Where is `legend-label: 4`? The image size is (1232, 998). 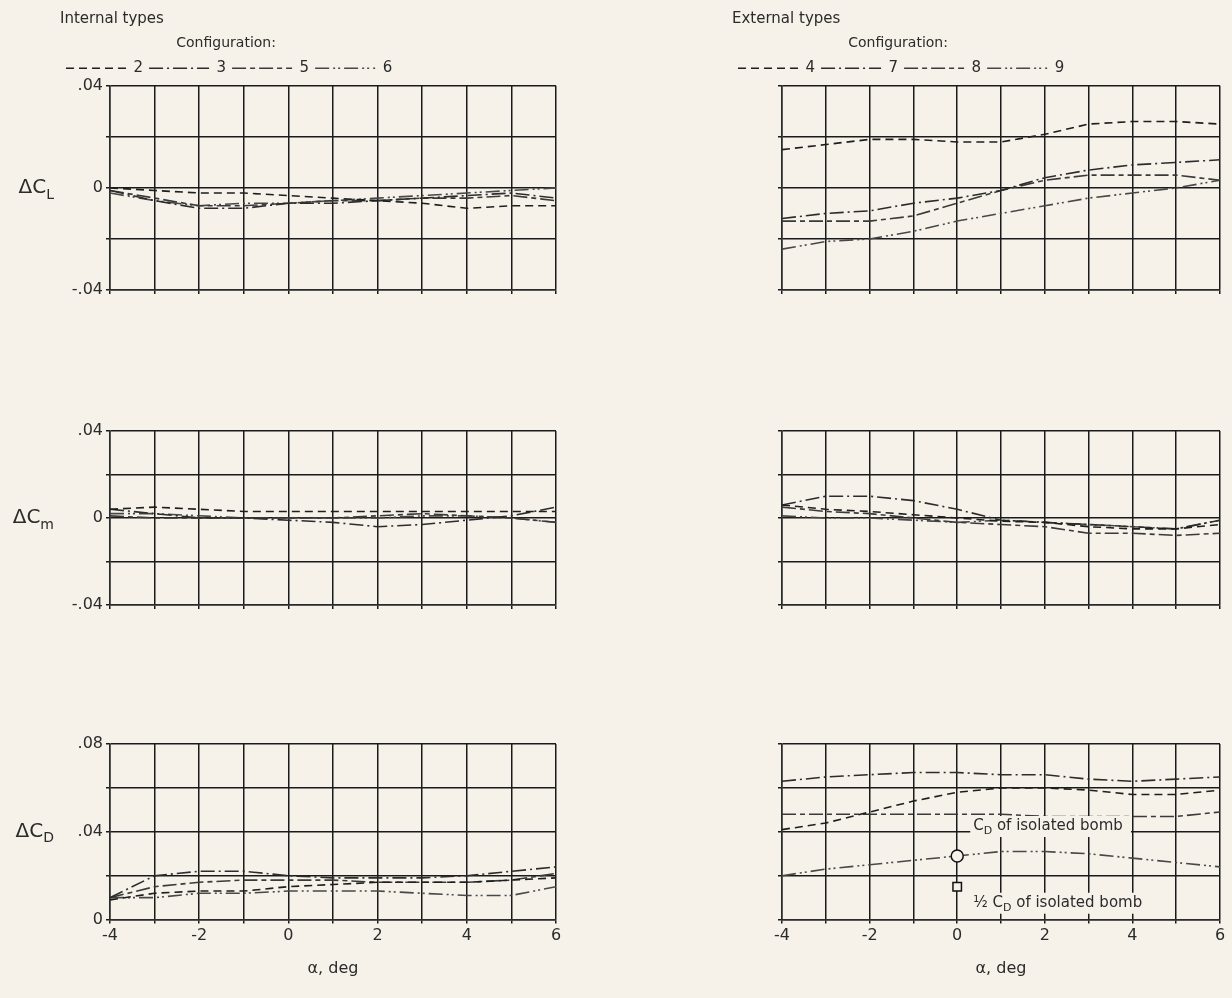
legend-label: 4 is located at coordinates (810, 67).